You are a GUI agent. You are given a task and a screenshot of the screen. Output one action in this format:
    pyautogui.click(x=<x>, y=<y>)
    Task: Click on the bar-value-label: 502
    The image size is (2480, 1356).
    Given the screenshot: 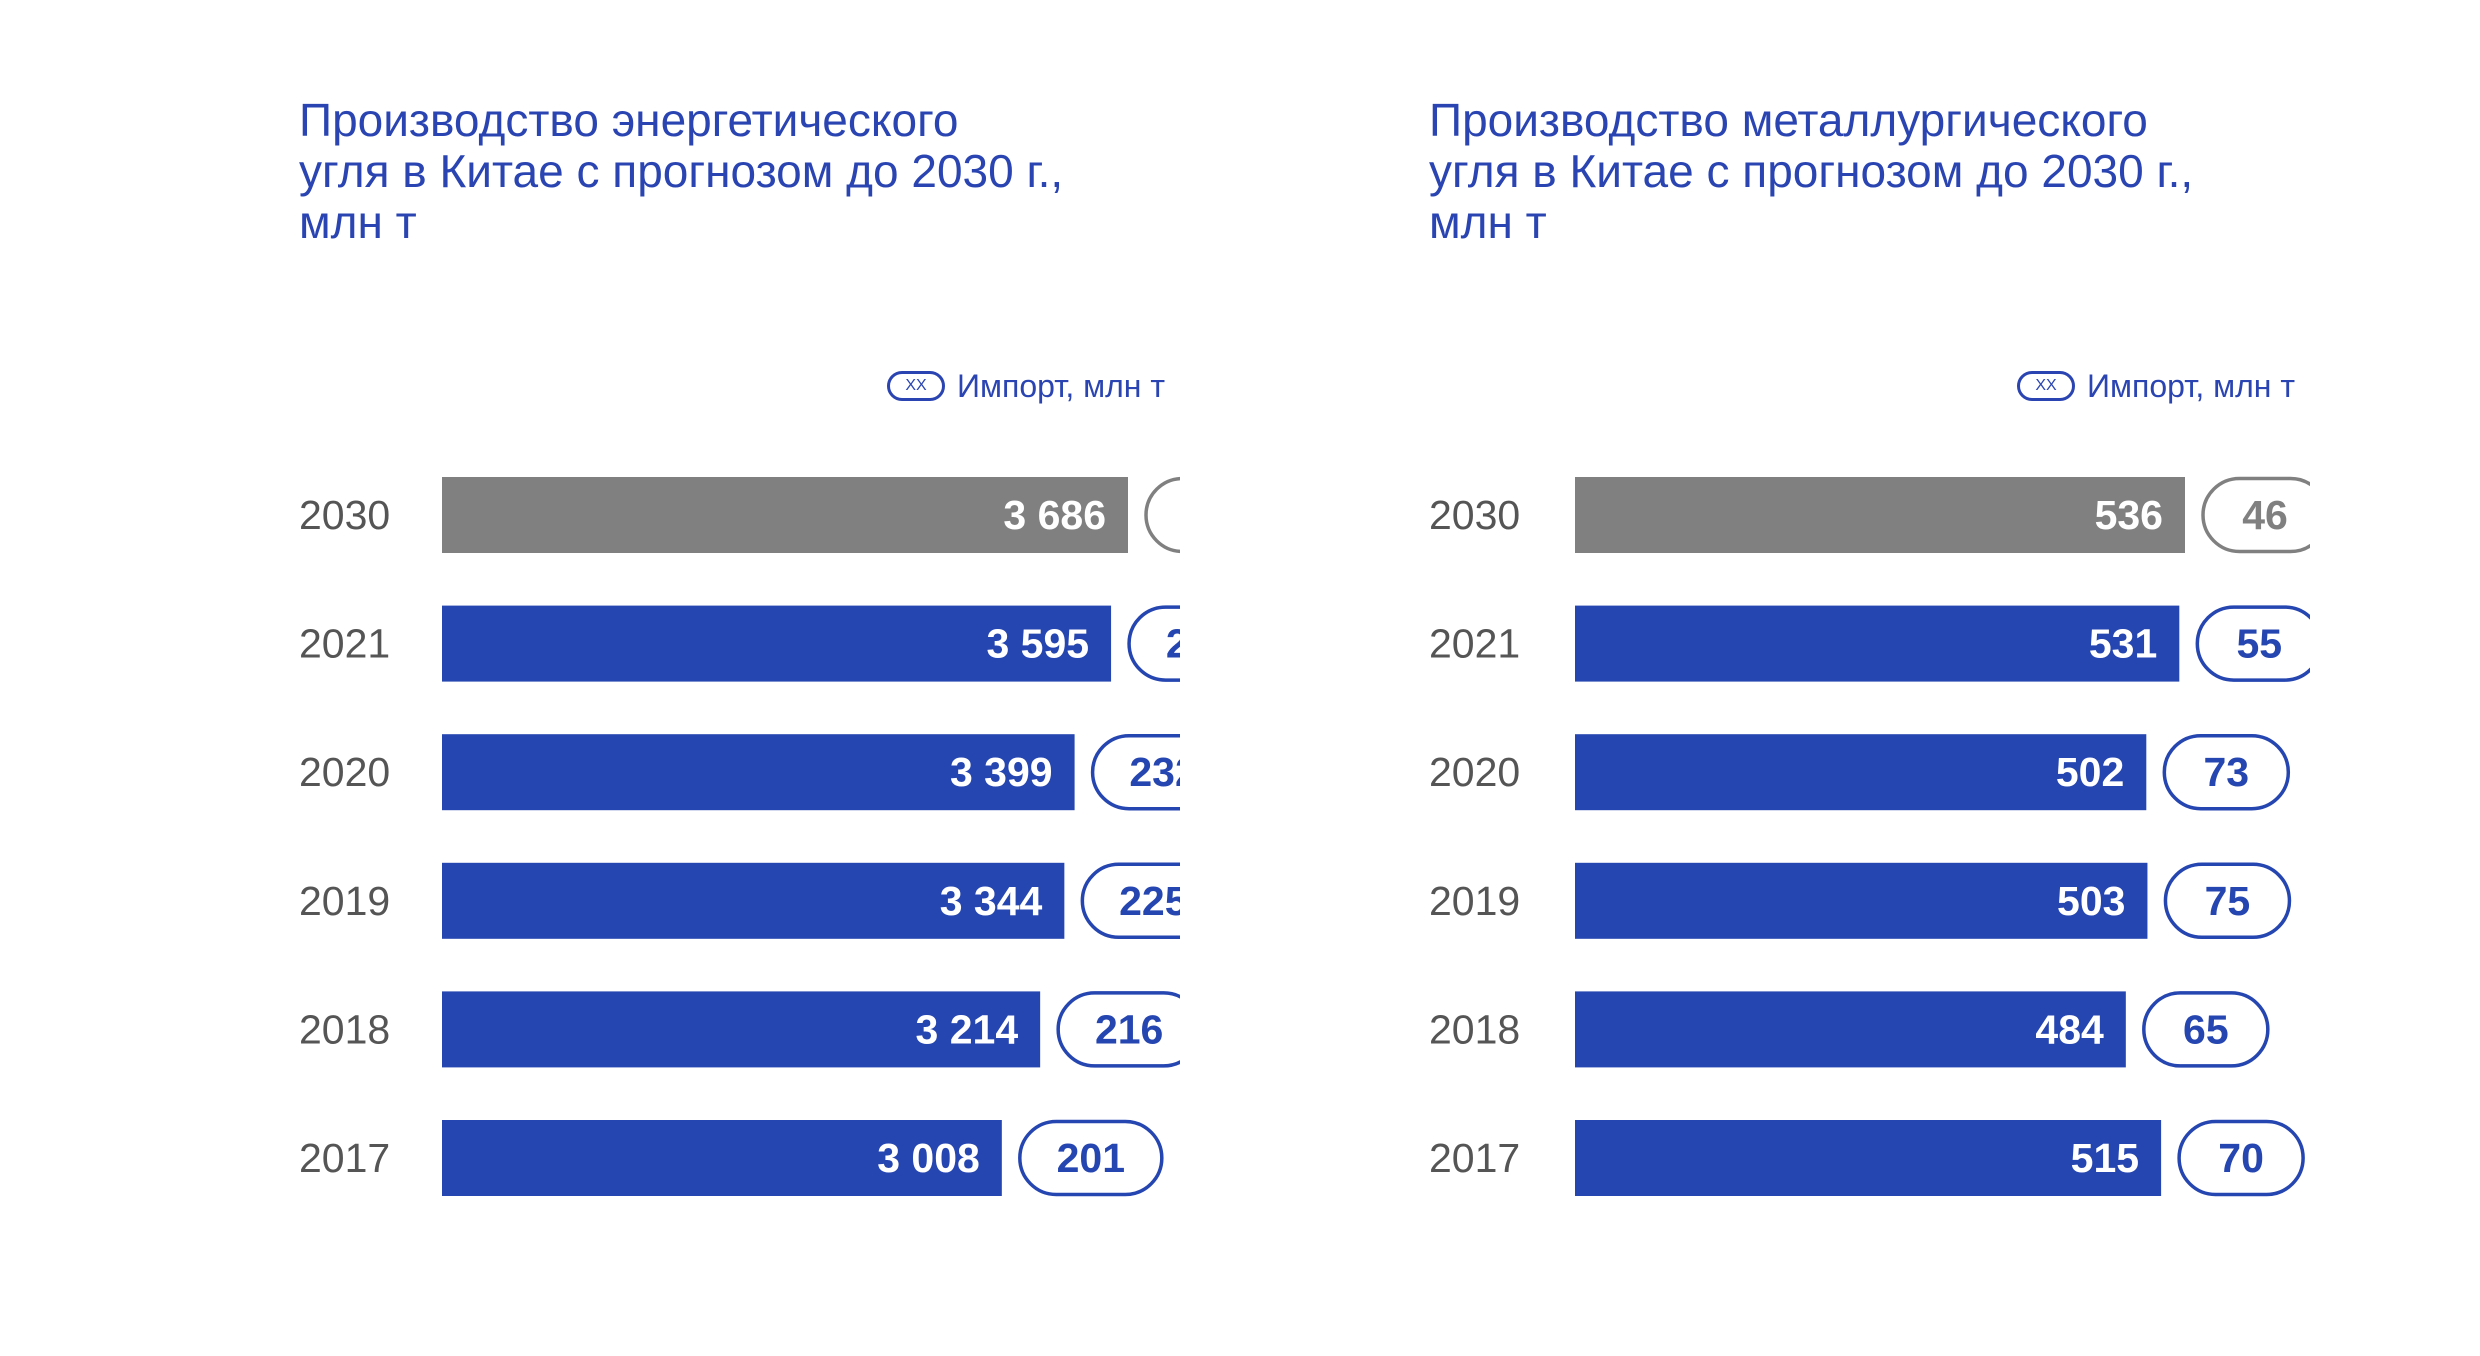 What is the action you would take?
    pyautogui.click(x=2090, y=772)
    